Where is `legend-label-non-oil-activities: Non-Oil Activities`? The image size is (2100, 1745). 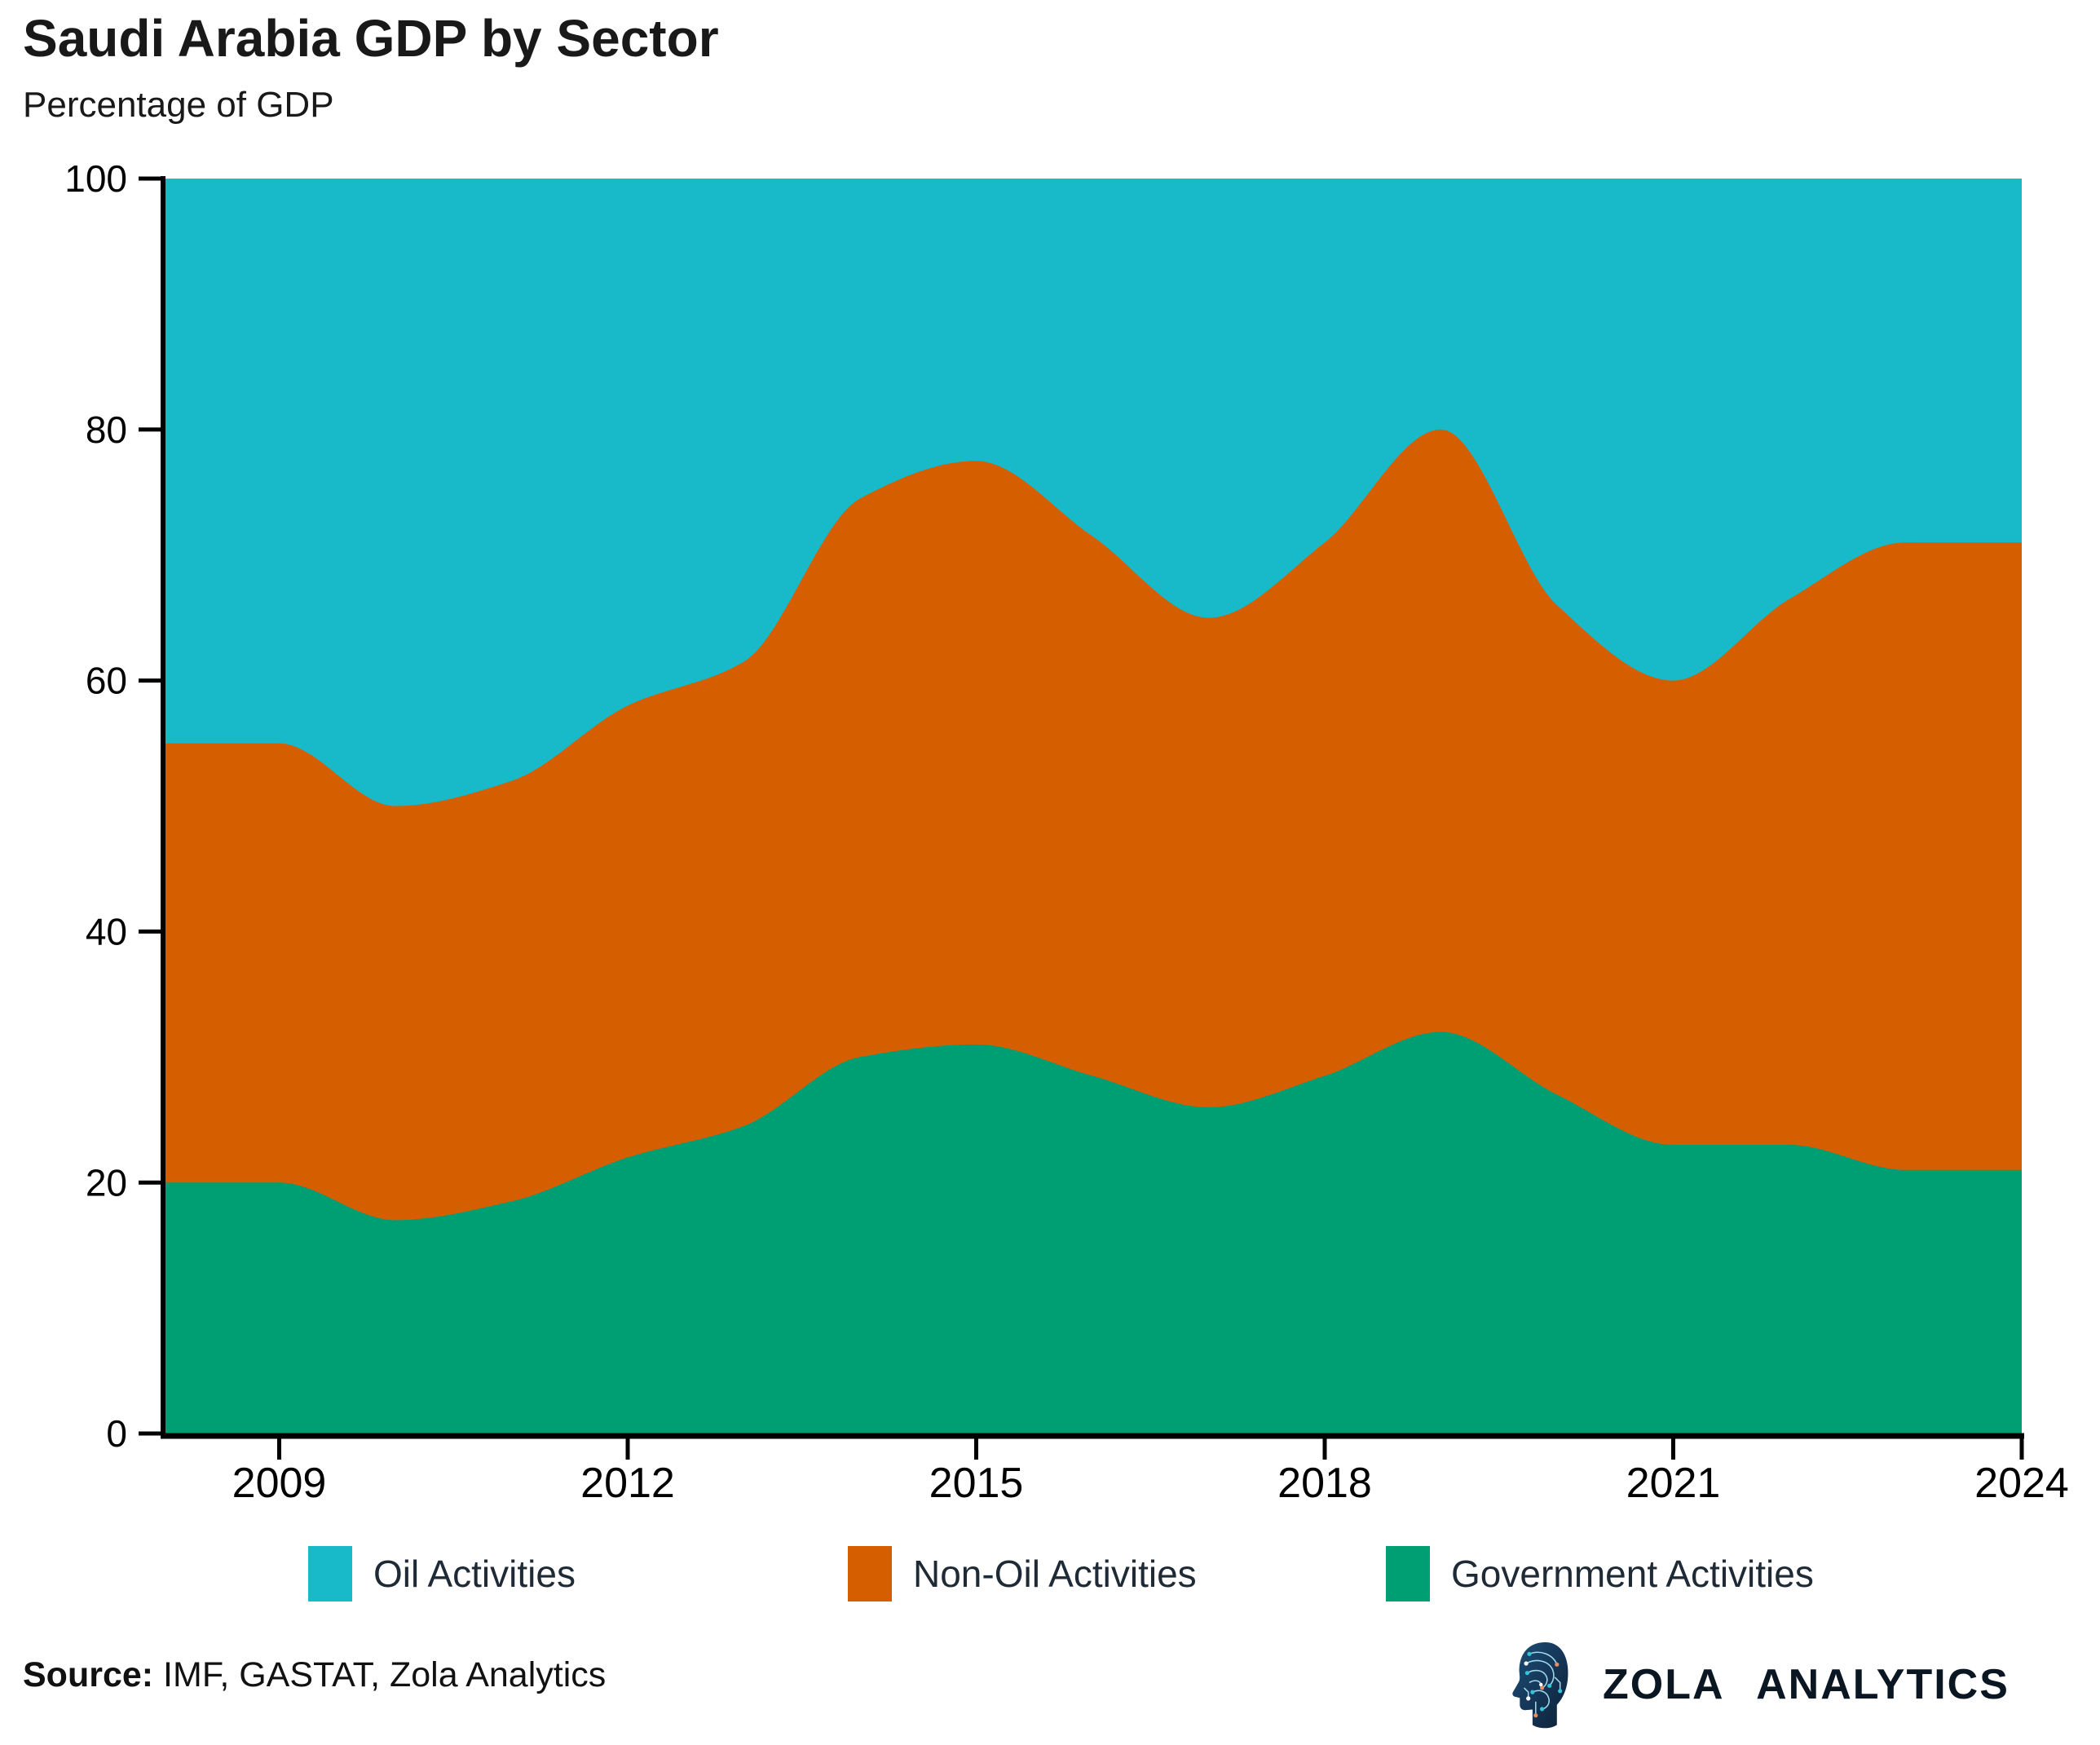
legend-label-non-oil-activities: Non-Oil Activities is located at coordinates (1055, 1574).